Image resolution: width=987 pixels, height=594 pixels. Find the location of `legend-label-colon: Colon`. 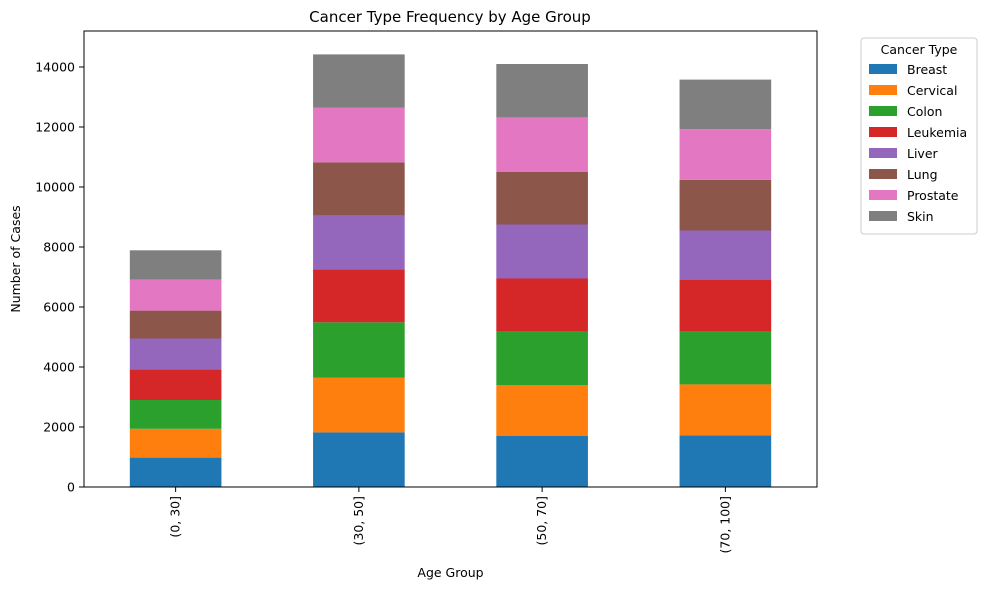

legend-label-colon: Colon is located at coordinates (924, 111).